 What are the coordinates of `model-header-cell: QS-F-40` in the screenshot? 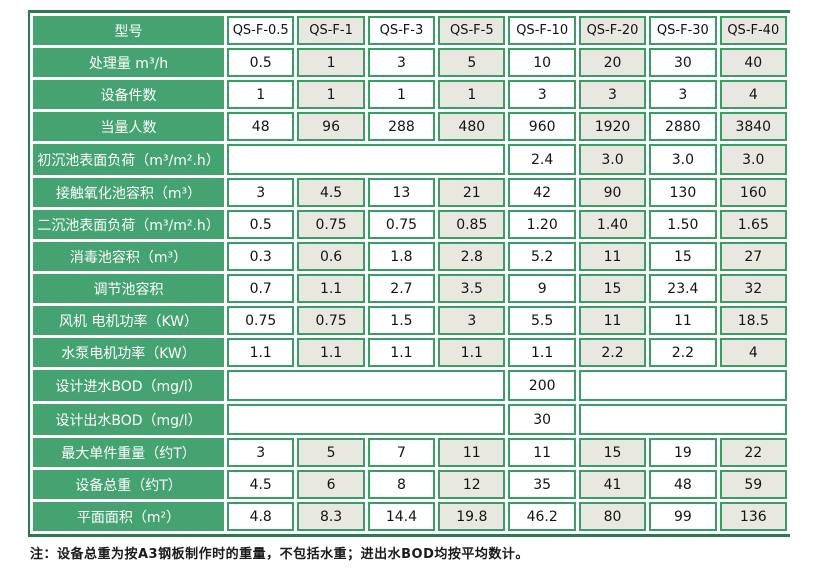 It's located at (753, 30).